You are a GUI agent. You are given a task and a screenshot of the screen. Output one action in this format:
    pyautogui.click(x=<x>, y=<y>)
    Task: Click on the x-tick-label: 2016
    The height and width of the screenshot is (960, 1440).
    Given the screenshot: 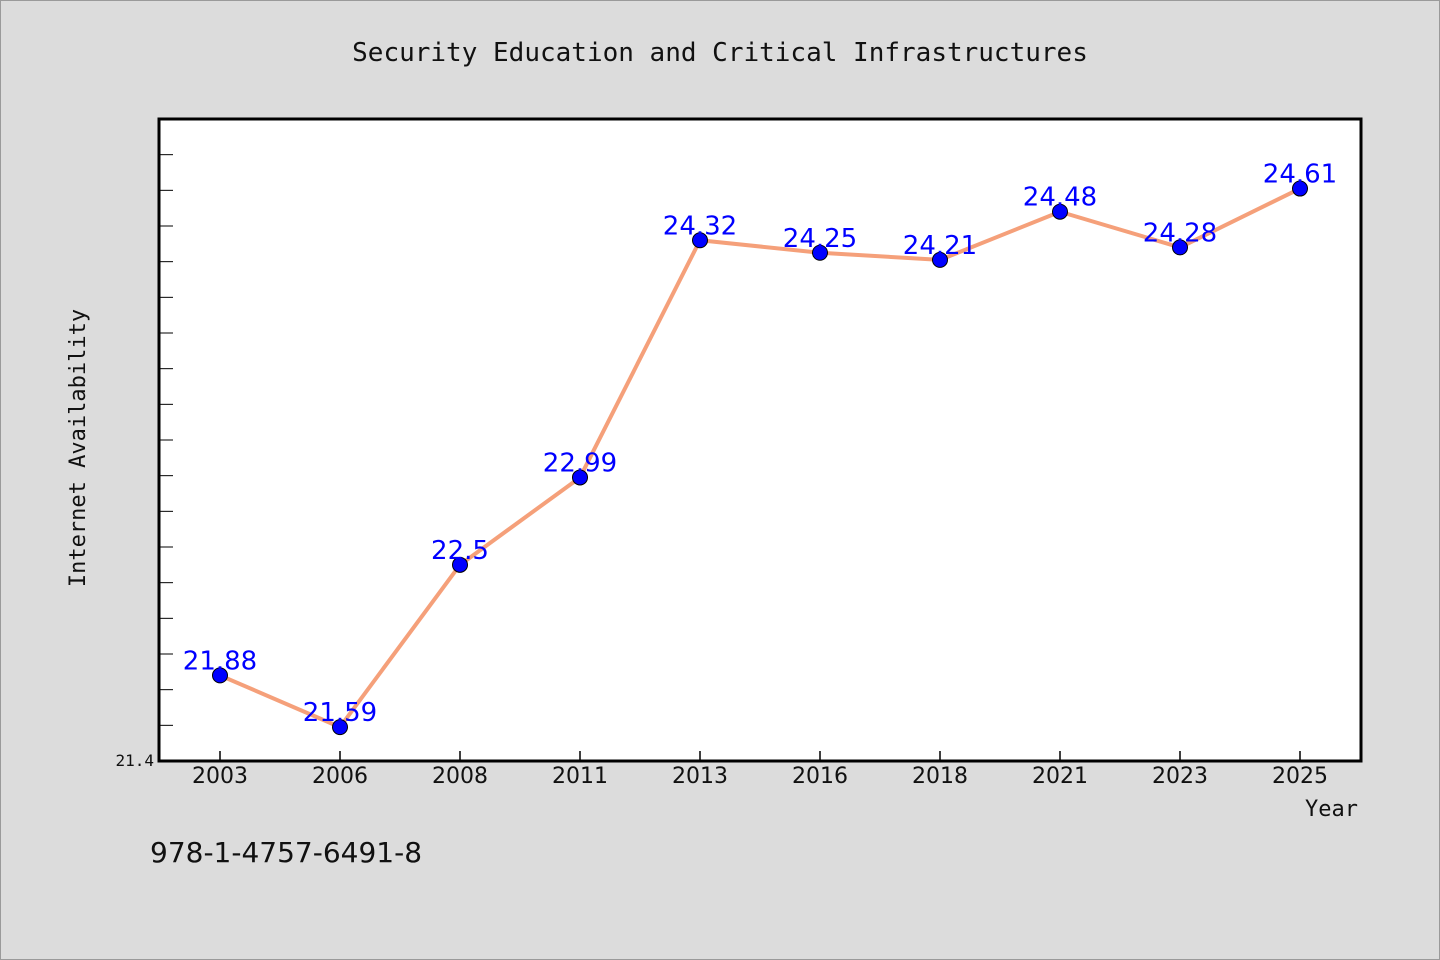 What is the action you would take?
    pyautogui.click(x=820, y=776)
    